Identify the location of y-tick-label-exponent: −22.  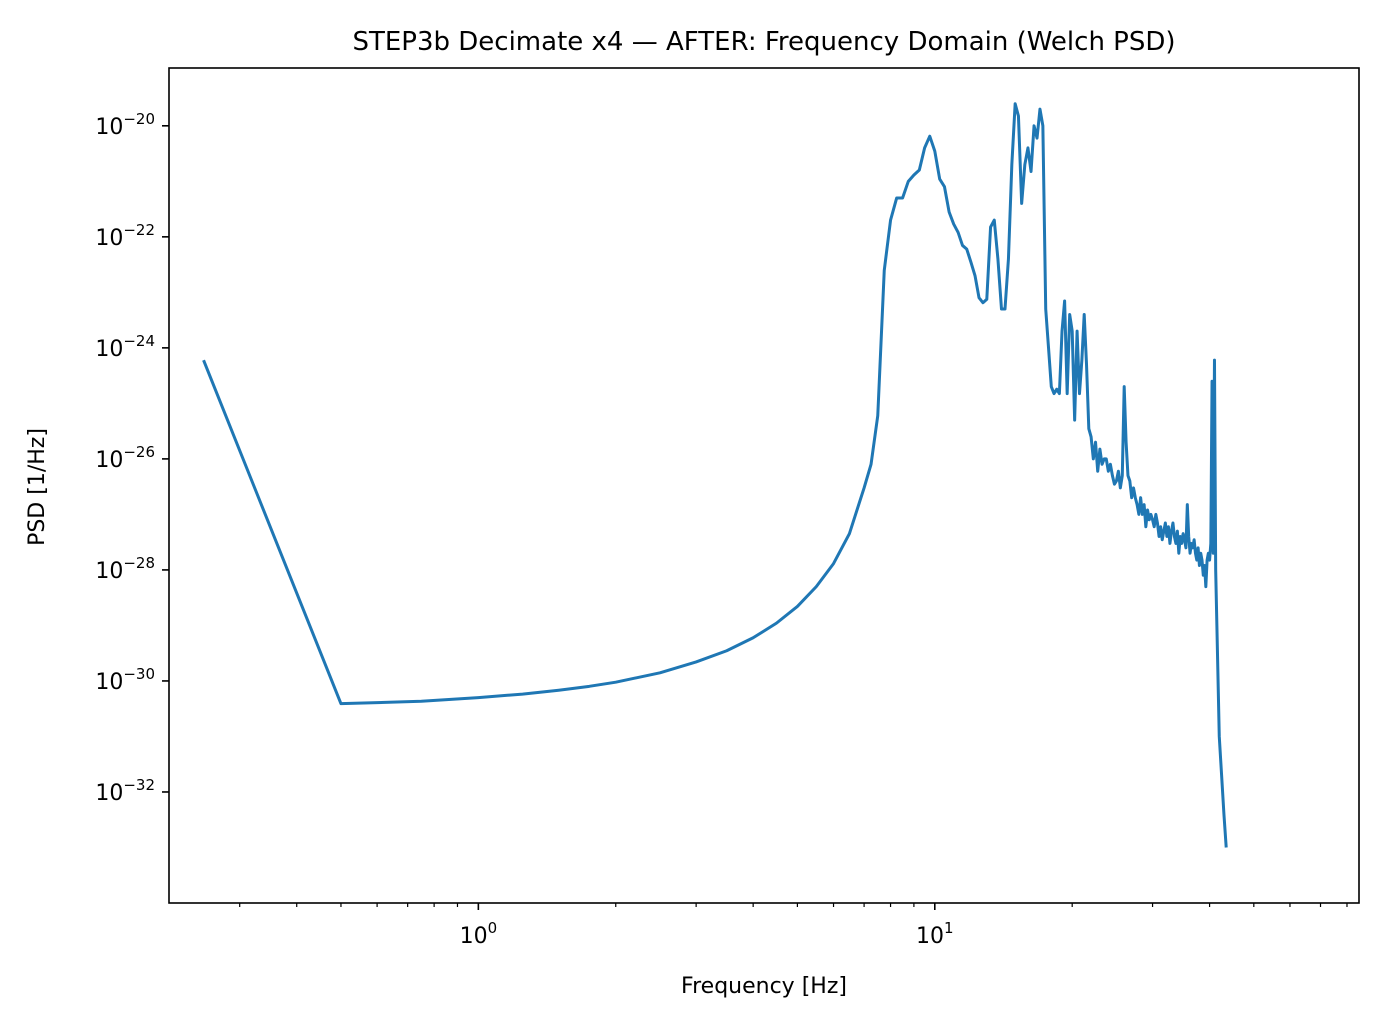
(139, 230).